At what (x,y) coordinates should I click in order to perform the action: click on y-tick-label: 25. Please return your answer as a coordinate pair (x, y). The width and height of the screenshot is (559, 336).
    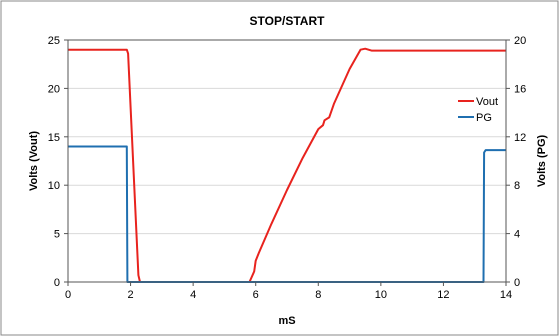
    Looking at the image, I should click on (54, 41).